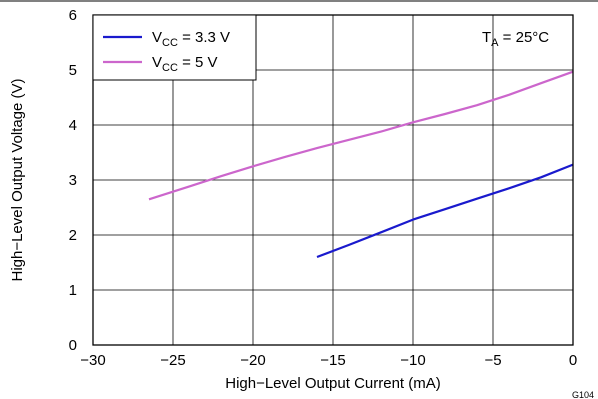 The image size is (598, 399). I want to click on x-tick-label: −10, so click(412, 360).